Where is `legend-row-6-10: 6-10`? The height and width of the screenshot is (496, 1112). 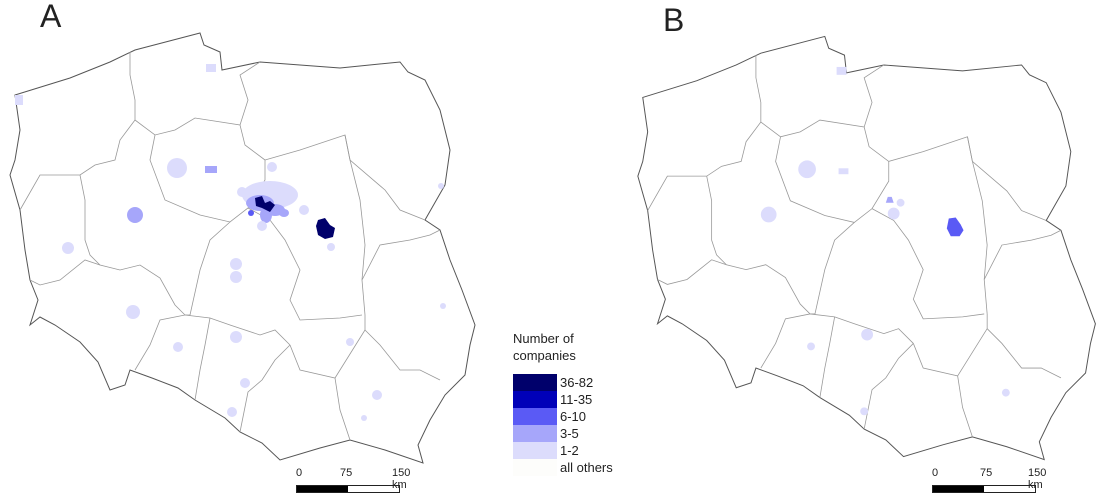
legend-row-6-10: 6-10 is located at coordinates (563, 416).